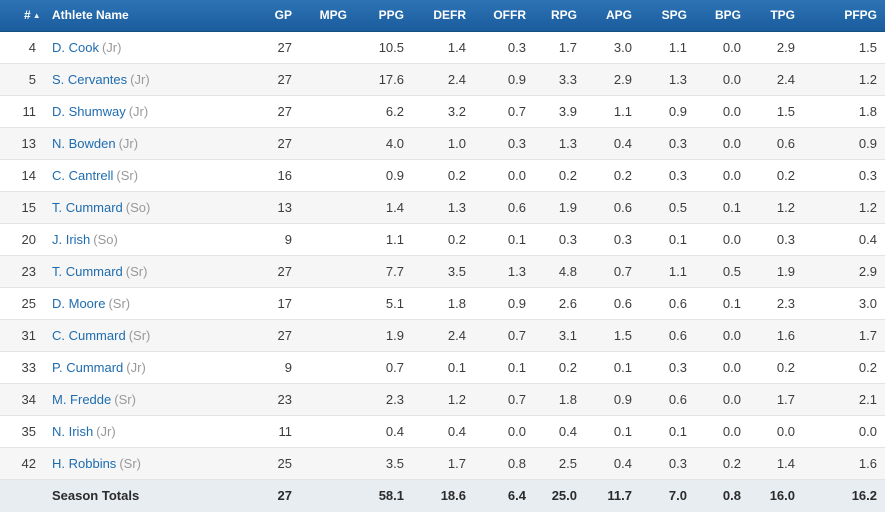 The height and width of the screenshot is (512, 885). I want to click on stat-cell: 2.4, so click(443, 79).